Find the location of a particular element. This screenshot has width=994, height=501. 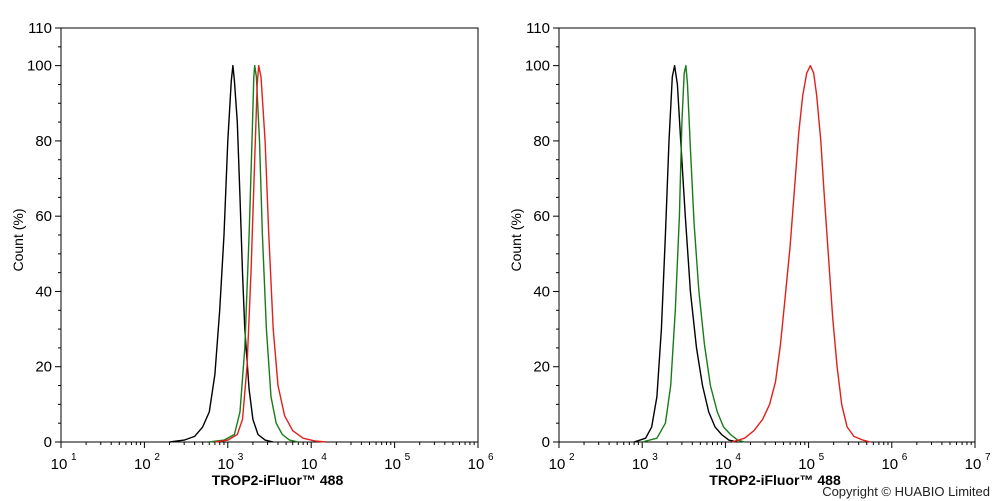

x-tick-exponent: 7 is located at coordinates (988, 457).